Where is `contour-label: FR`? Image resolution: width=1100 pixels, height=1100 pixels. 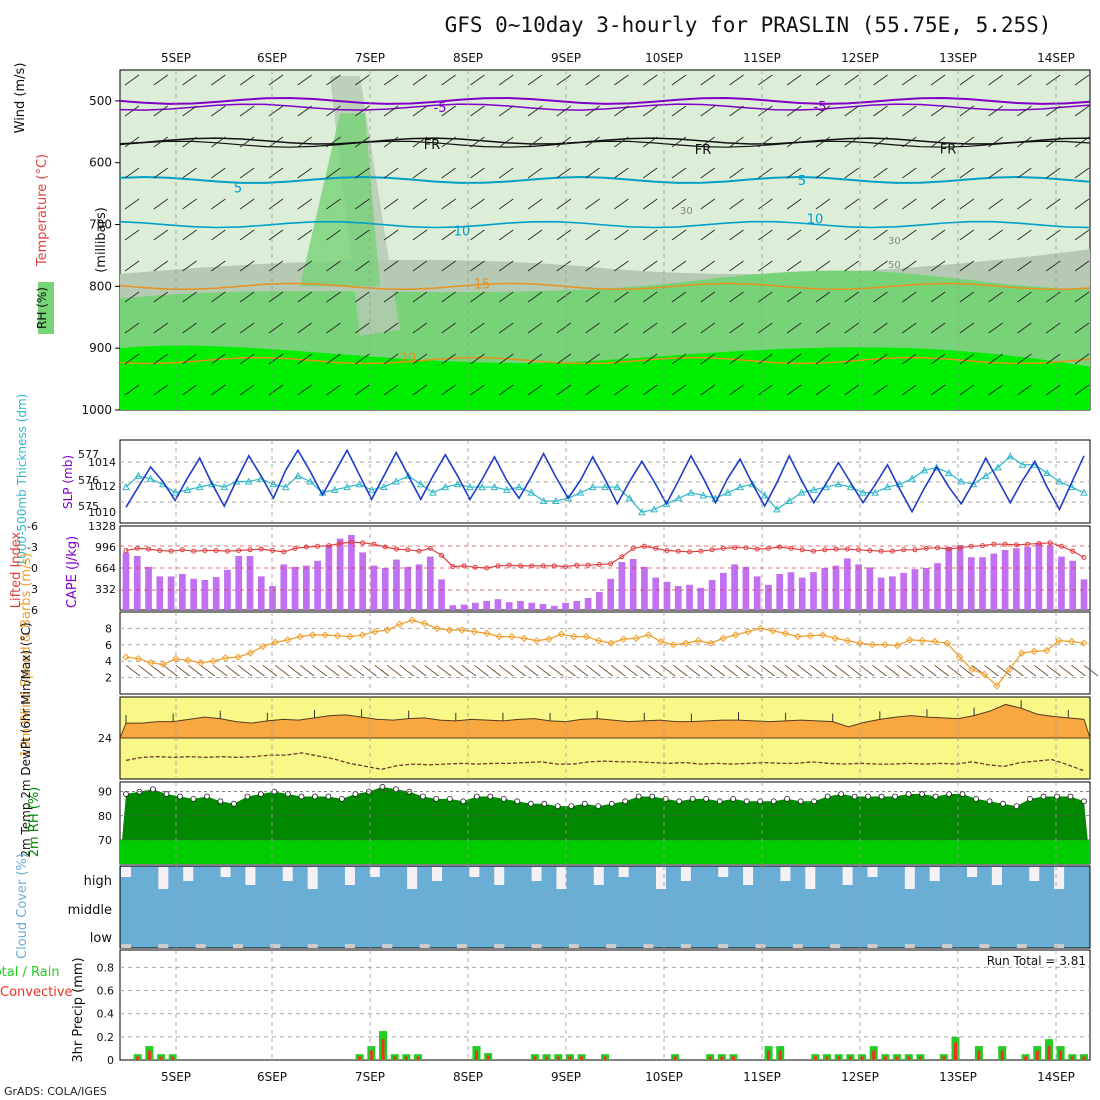 contour-label: FR is located at coordinates (432, 145).